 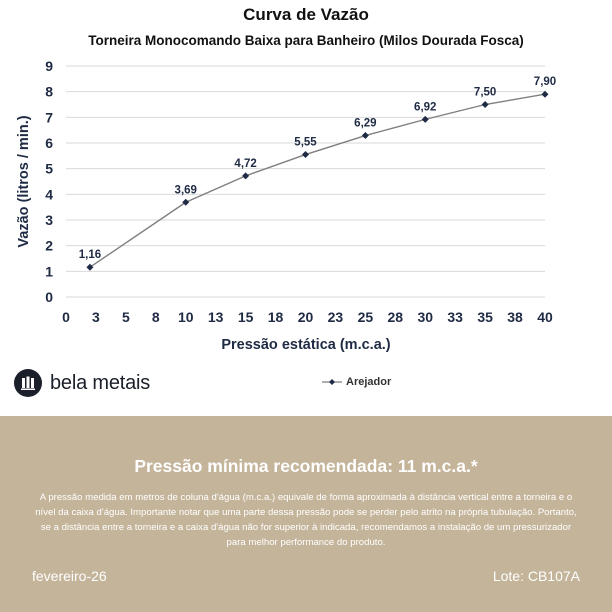 I want to click on x-tick-label: 30, so click(x=425, y=317).